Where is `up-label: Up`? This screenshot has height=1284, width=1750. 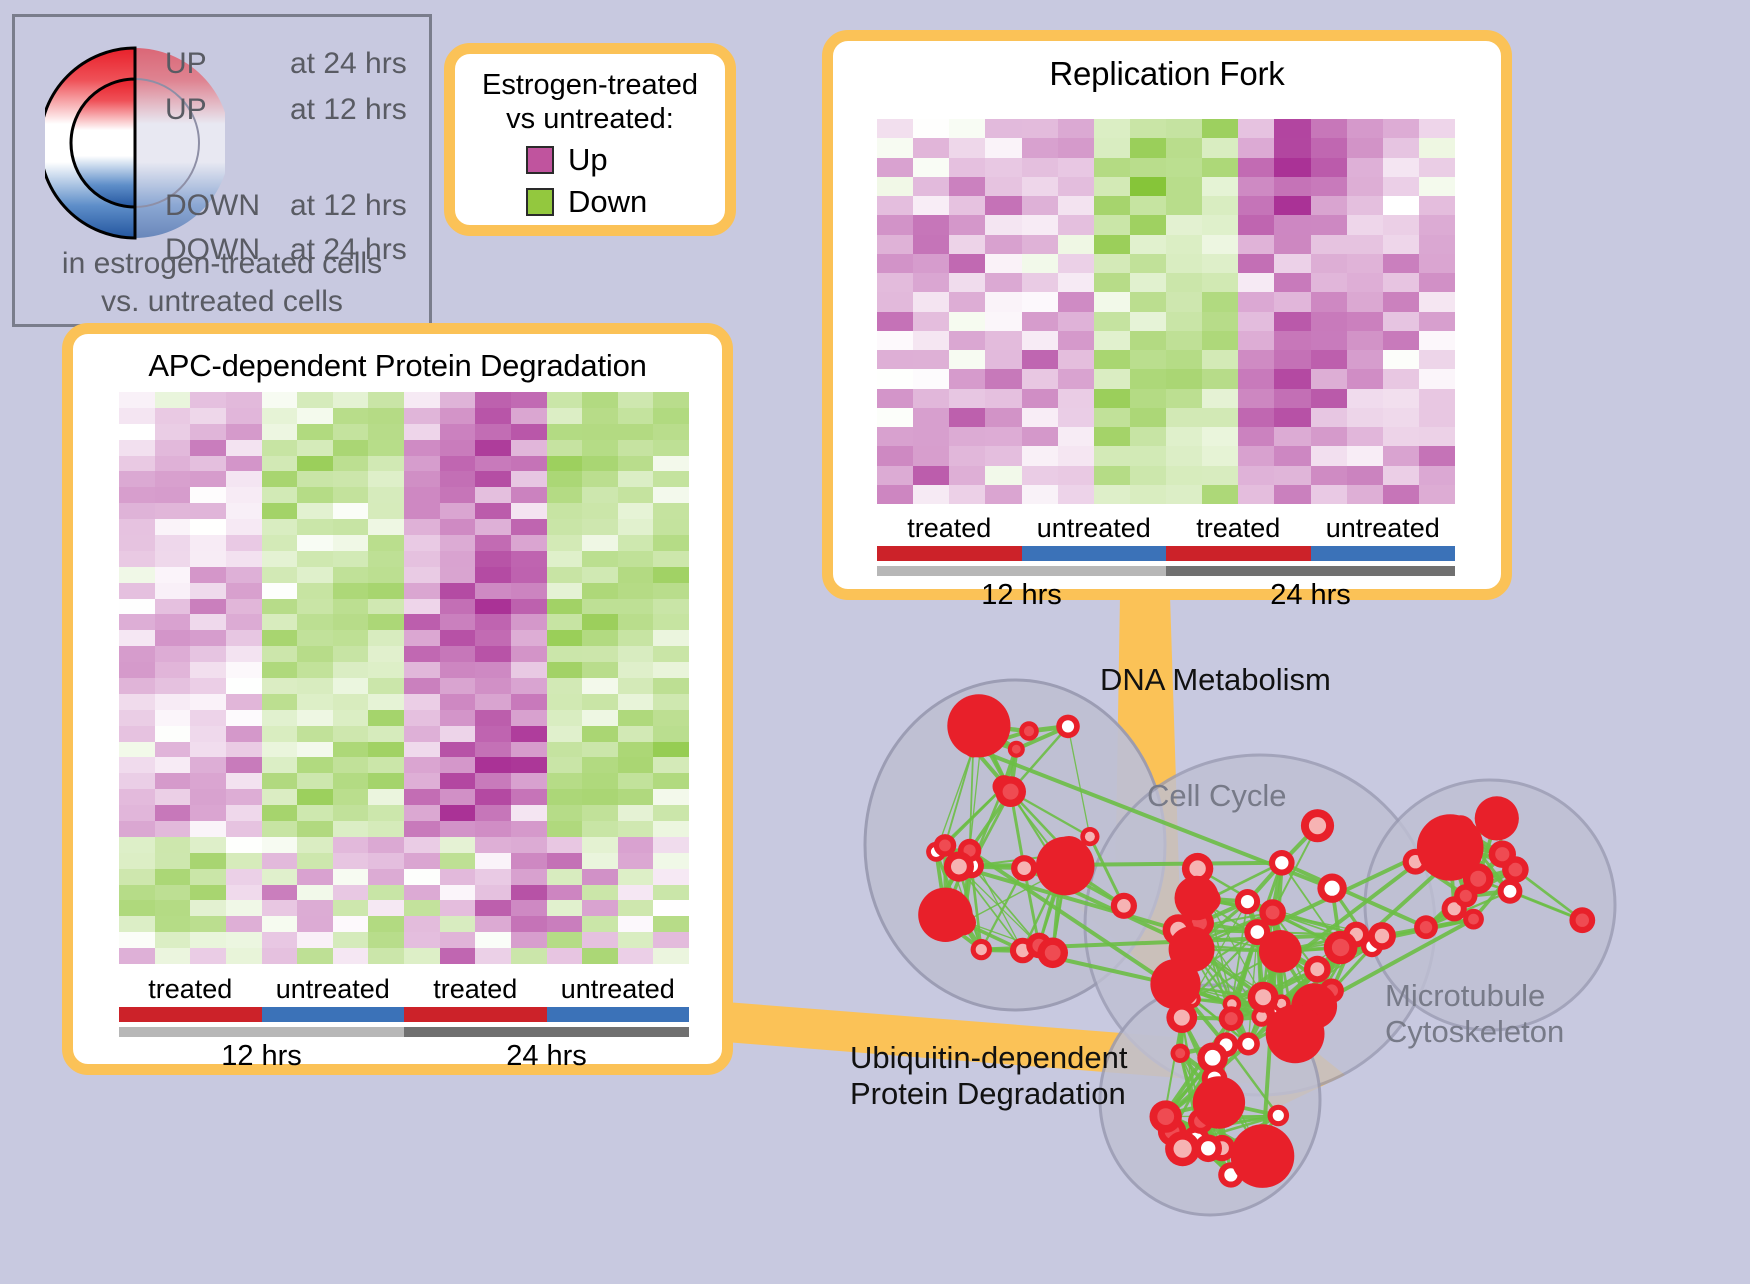 up-label: Up is located at coordinates (611, 160).